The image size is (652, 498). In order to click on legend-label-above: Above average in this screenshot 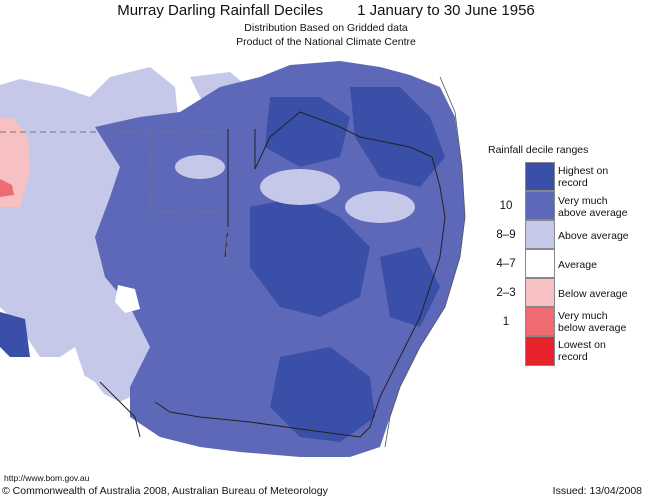, I will do `click(593, 236)`.